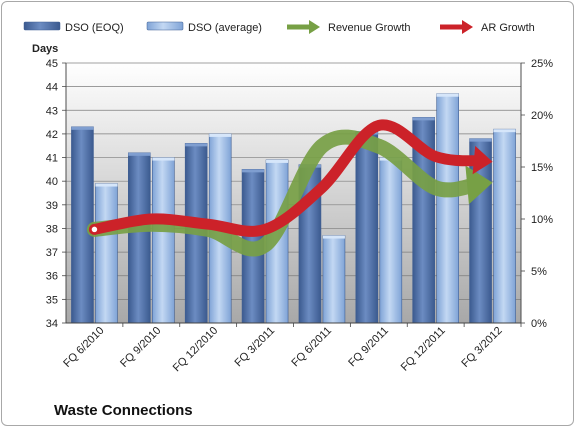 This screenshot has height=427, width=575. Describe the element at coordinates (94, 28) in the screenshot. I see `legend-label: DSO (EOQ)` at that location.